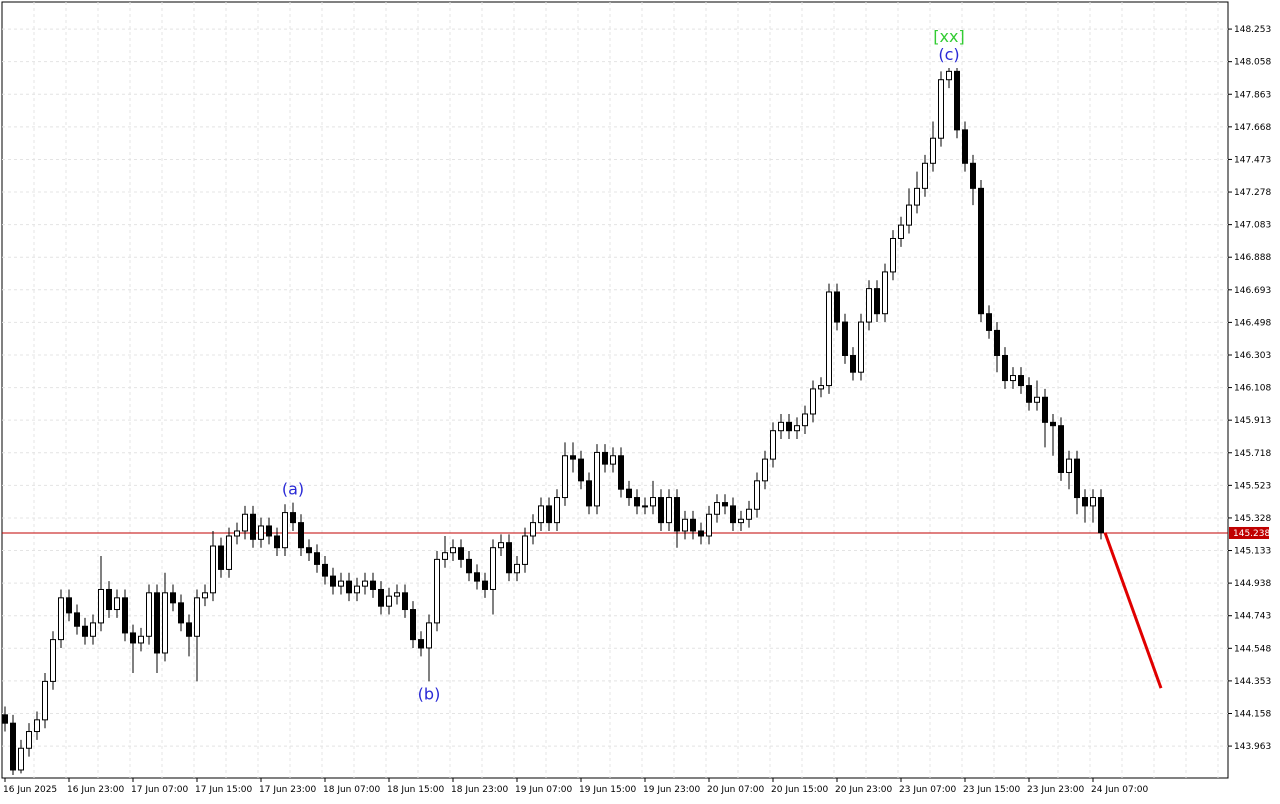  Describe the element at coordinates (415, 790) in the screenshot. I see `x-tick-label: 18 Jun 15:00` at that location.